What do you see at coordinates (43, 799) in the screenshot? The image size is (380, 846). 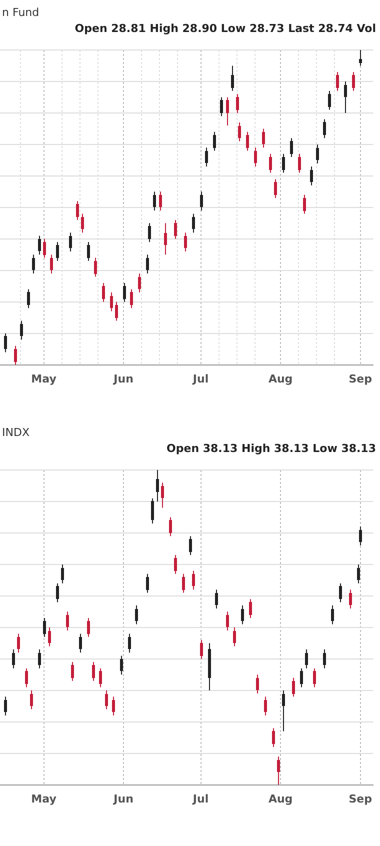 I see `x-tick-label: May` at bounding box center [43, 799].